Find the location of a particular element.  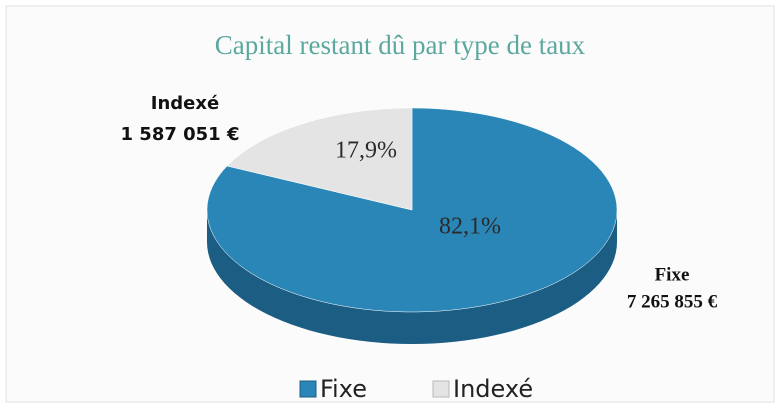

chart-title: Capital restant dû par type de taux is located at coordinates (400, 45).